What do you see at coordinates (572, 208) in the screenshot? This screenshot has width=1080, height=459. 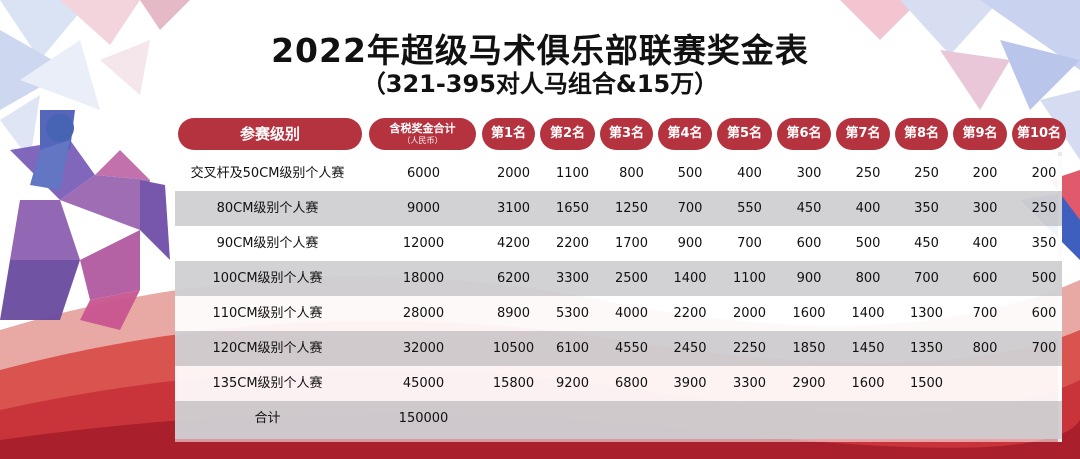 I see `prize-cell: 1650` at bounding box center [572, 208].